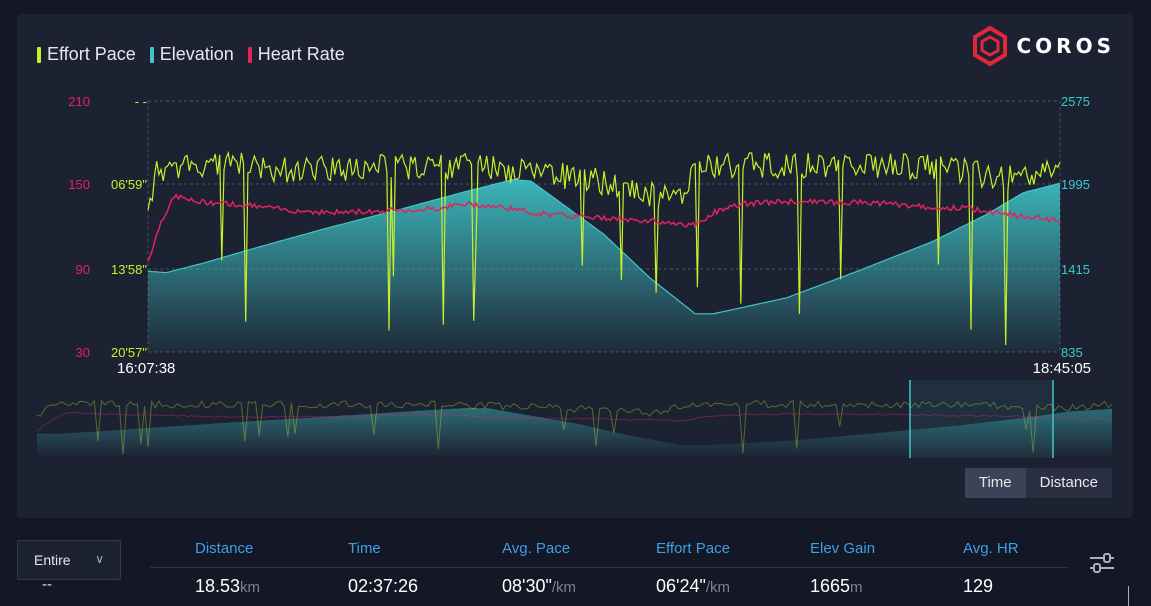  Describe the element at coordinates (1102, 563) in the screenshot. I see `settings-sliders-icon` at that location.